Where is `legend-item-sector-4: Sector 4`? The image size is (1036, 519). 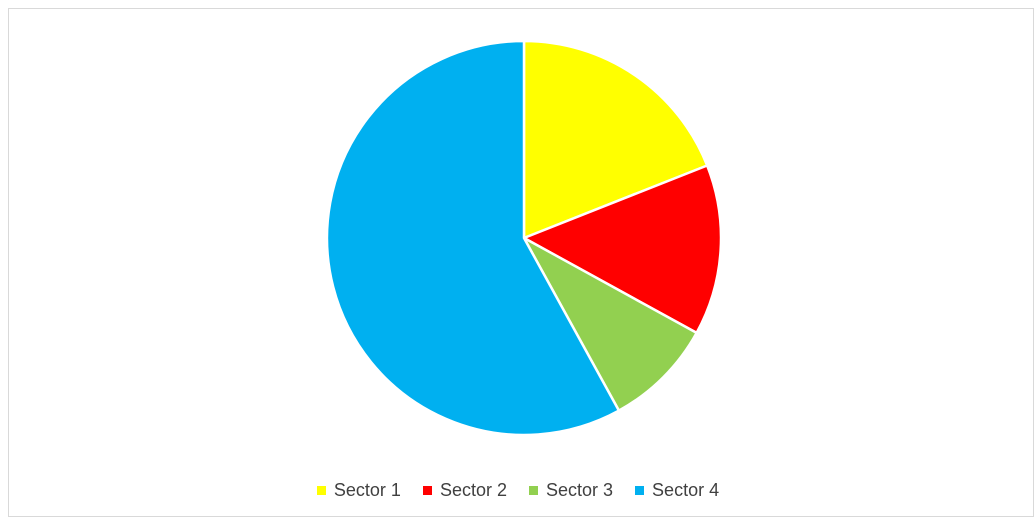
legend-item-sector-4: Sector 4 is located at coordinates (677, 490).